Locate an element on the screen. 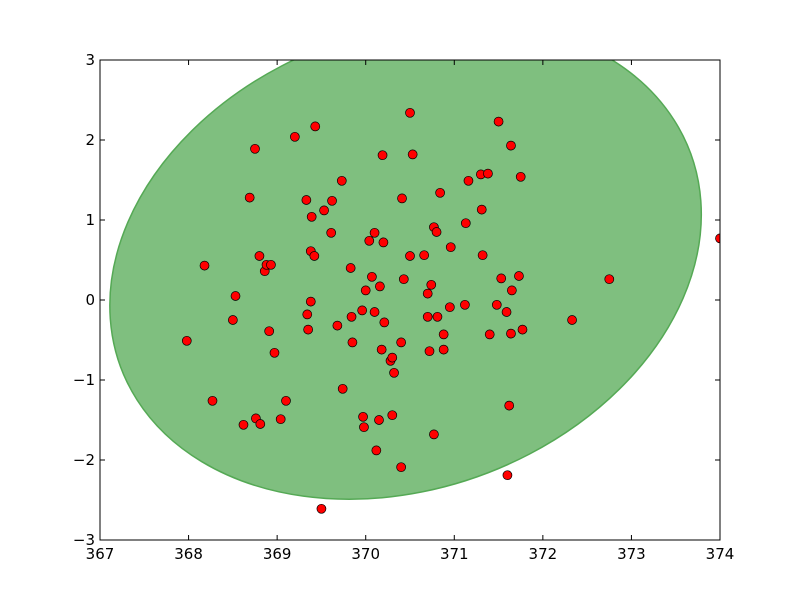 The width and height of the screenshot is (800, 600). x-tick-label: 373 is located at coordinates (631, 554).